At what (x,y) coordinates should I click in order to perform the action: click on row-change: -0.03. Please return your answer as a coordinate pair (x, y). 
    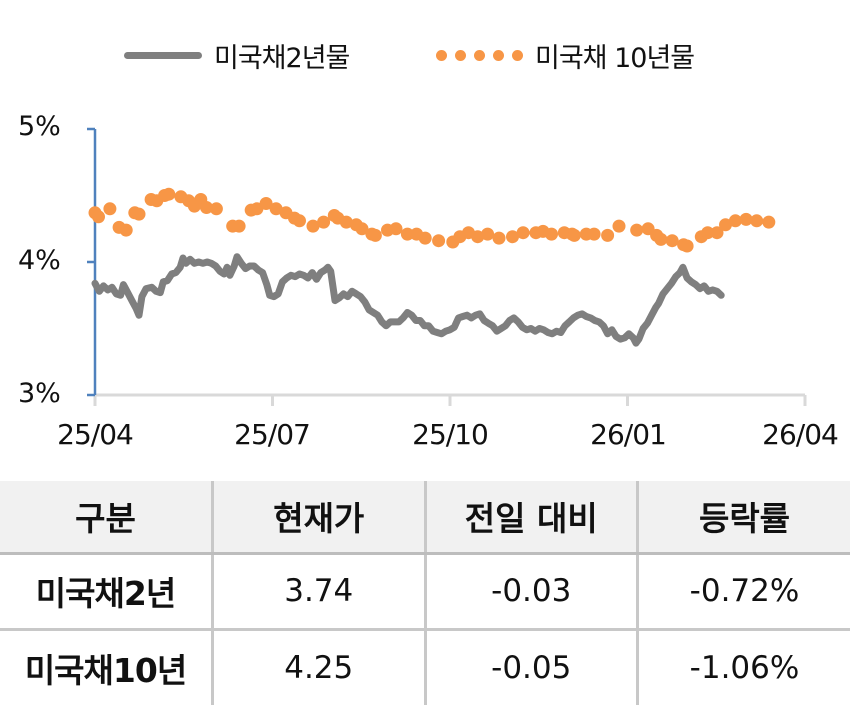
    Looking at the image, I should click on (530, 592).